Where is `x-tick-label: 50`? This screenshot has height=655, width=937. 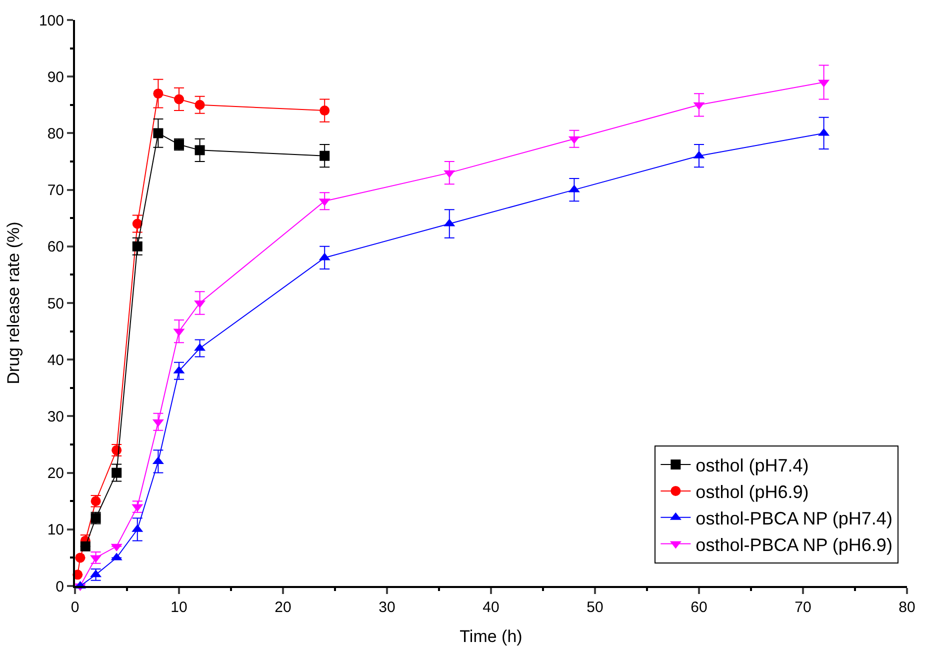 x-tick-label: 50 is located at coordinates (595, 607).